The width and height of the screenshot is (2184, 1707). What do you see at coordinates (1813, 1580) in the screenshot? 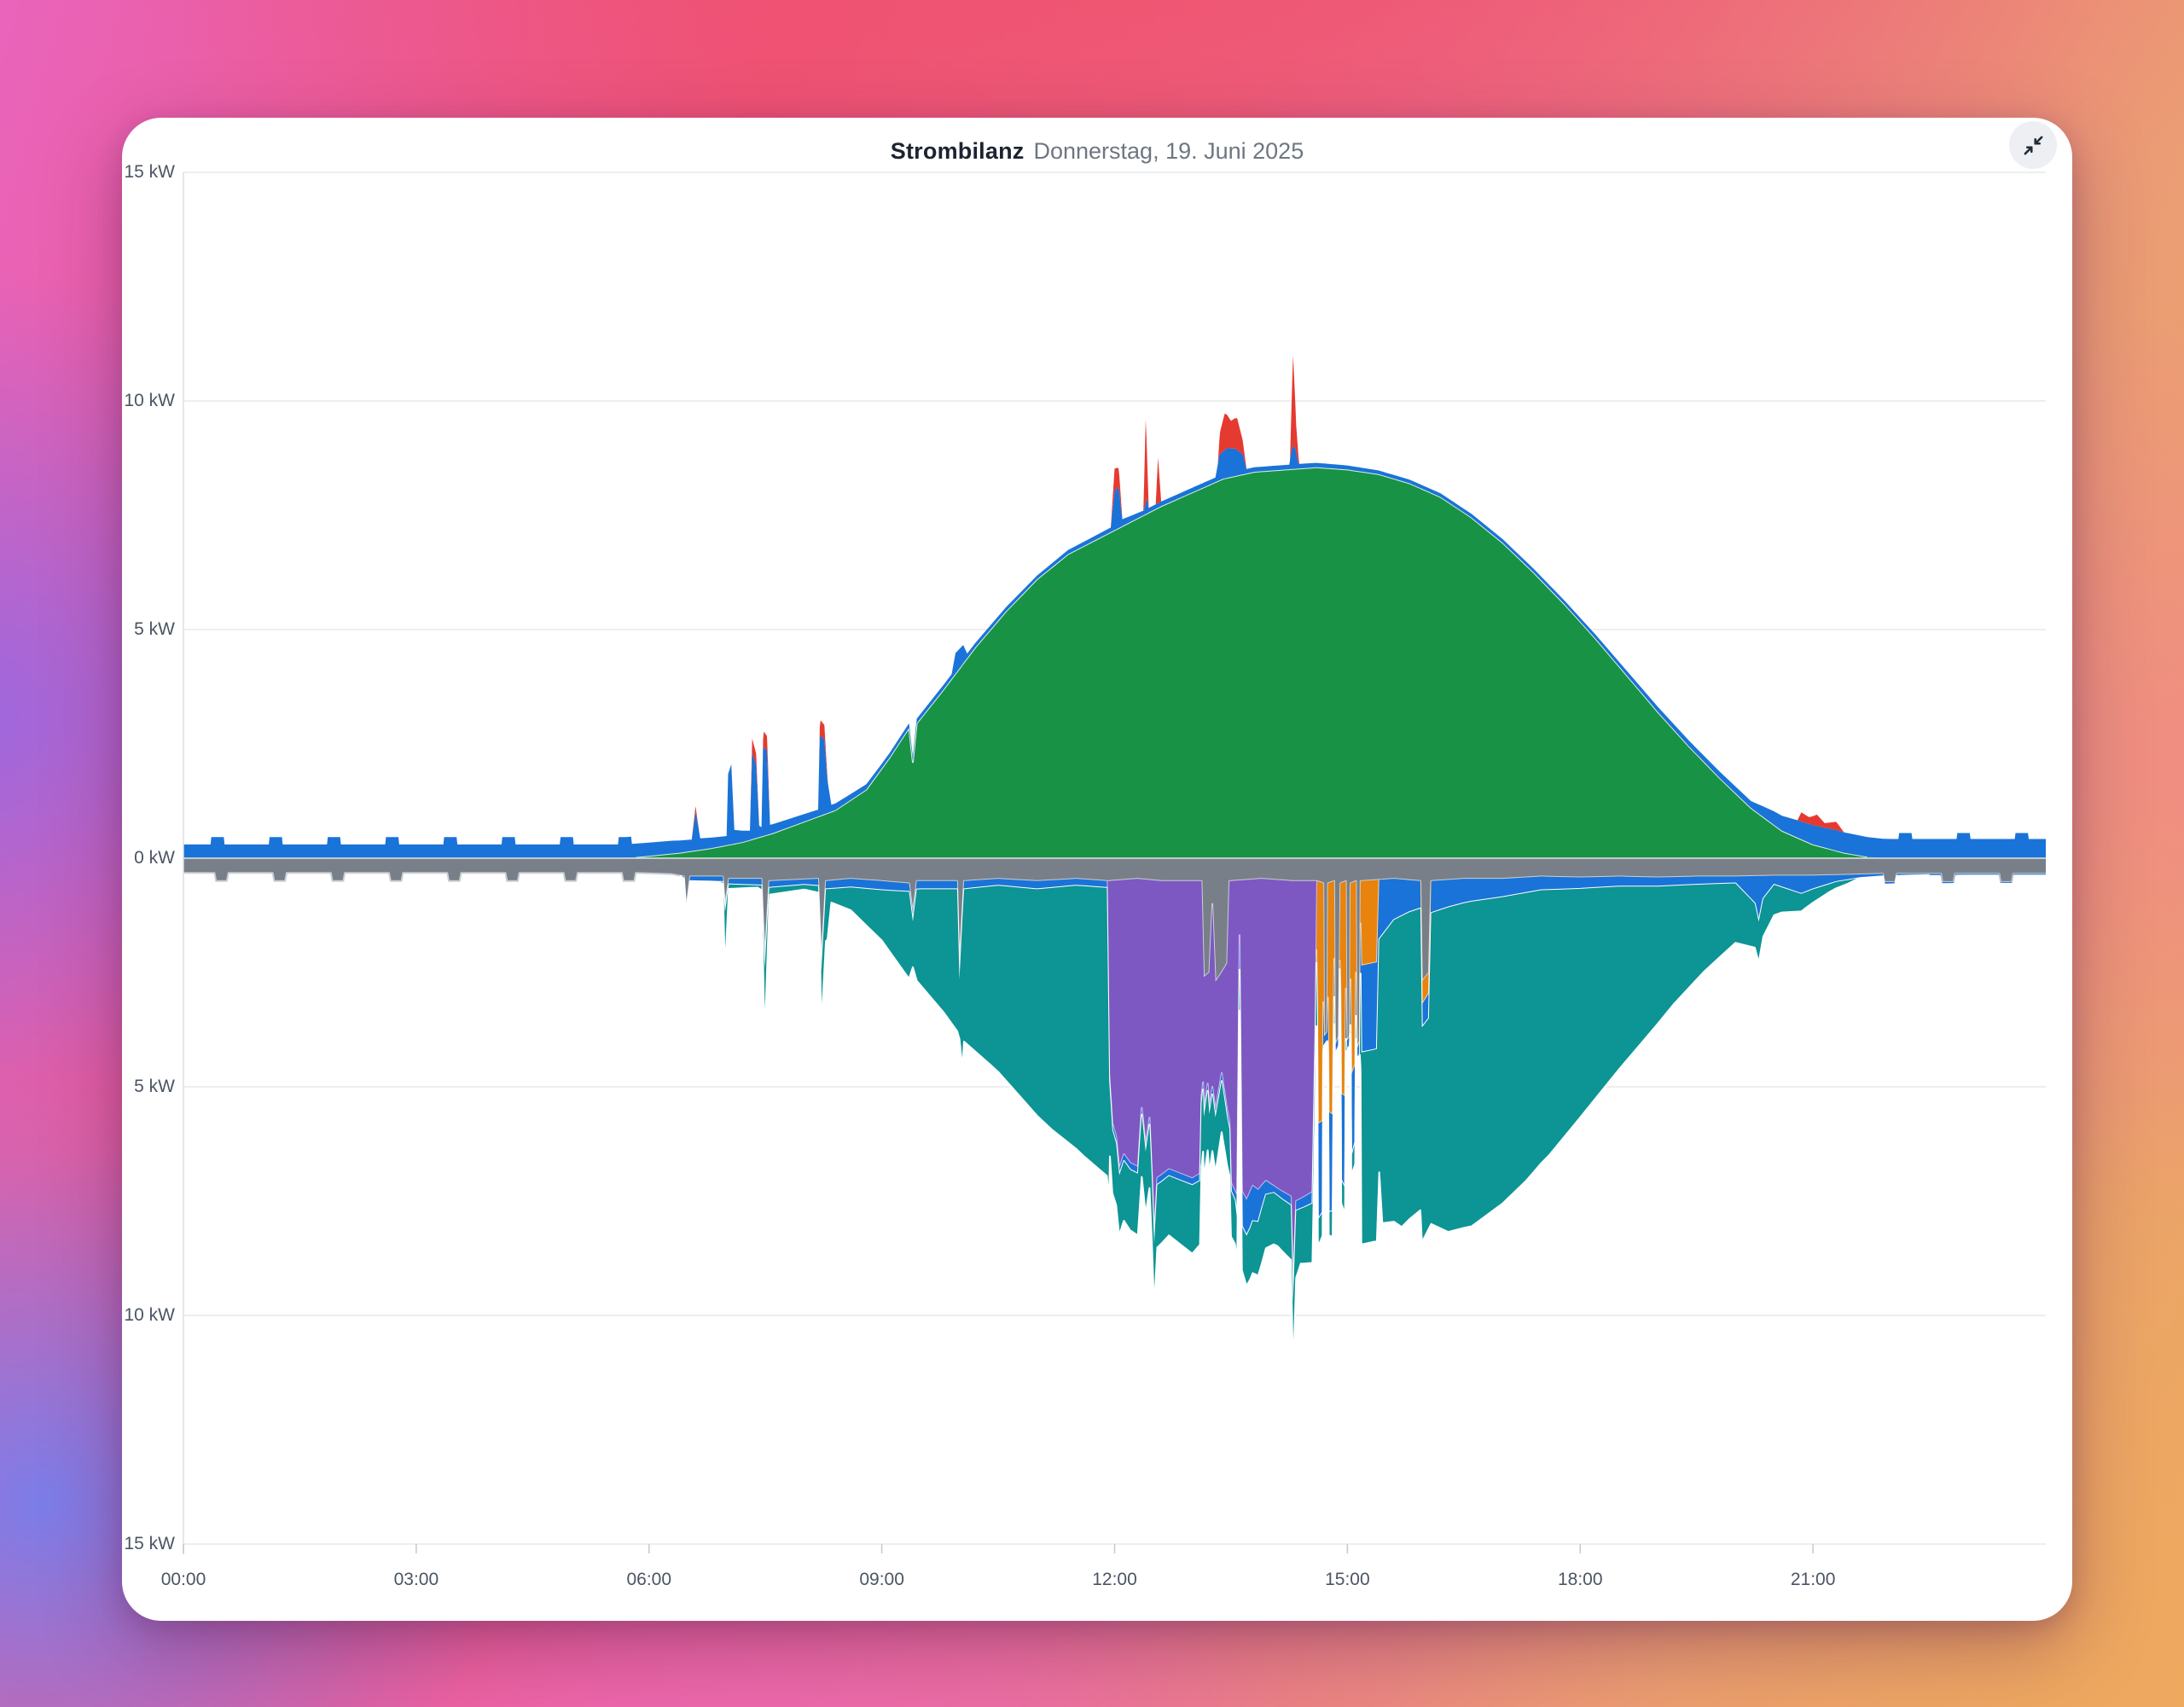
I see `x-axis-label: 21:00` at bounding box center [1813, 1580].